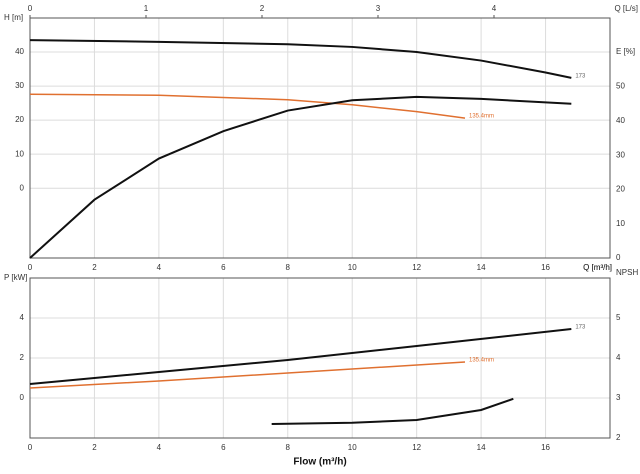 The width and height of the screenshot is (640, 474). What do you see at coordinates (22, 357) in the screenshot?
I see `y-tick-label: 2` at bounding box center [22, 357].